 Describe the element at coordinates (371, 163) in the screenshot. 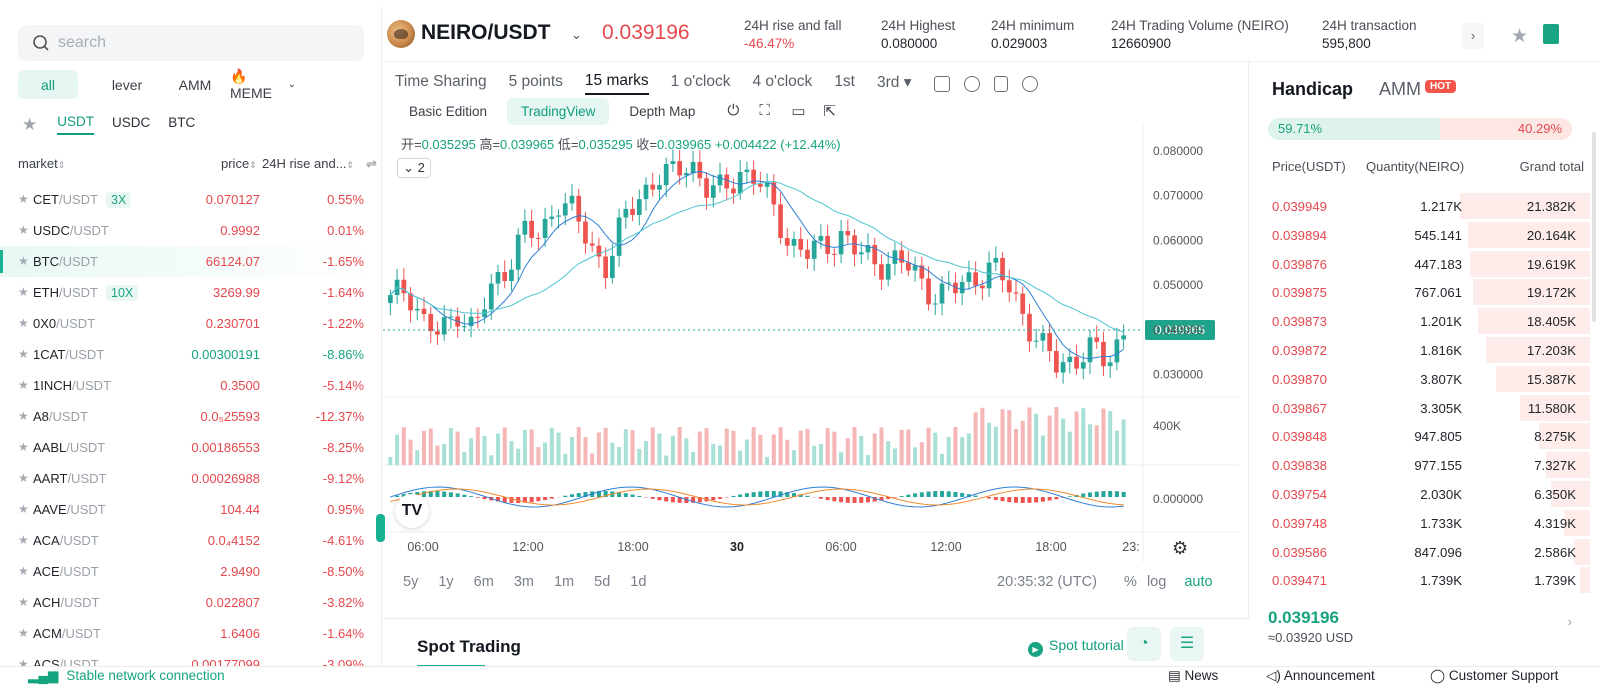

I see `switch-columns-icon: ⇌` at that location.